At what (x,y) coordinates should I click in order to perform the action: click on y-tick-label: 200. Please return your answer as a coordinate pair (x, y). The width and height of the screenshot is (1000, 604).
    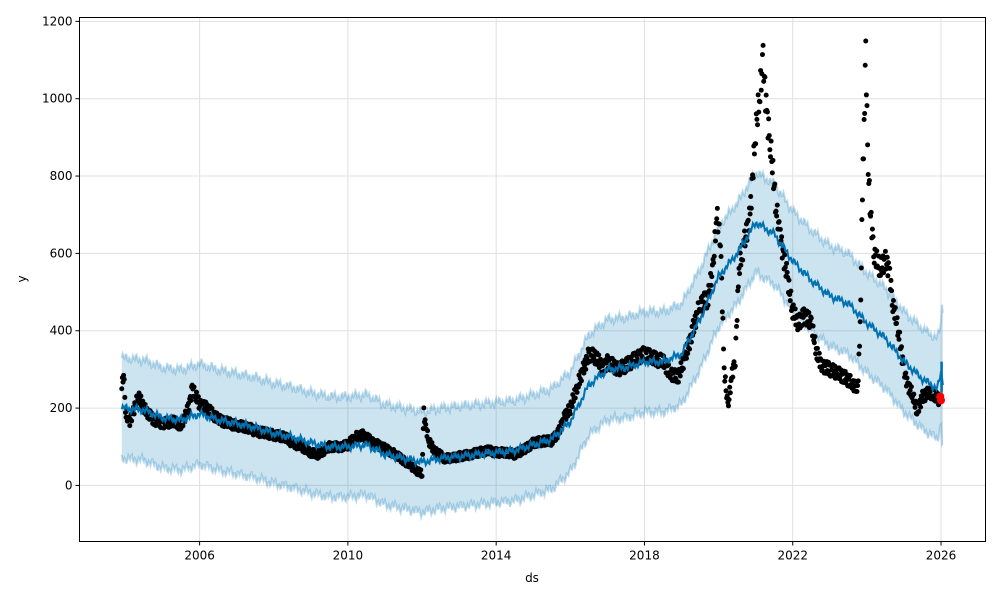
    Looking at the image, I should click on (61, 408).